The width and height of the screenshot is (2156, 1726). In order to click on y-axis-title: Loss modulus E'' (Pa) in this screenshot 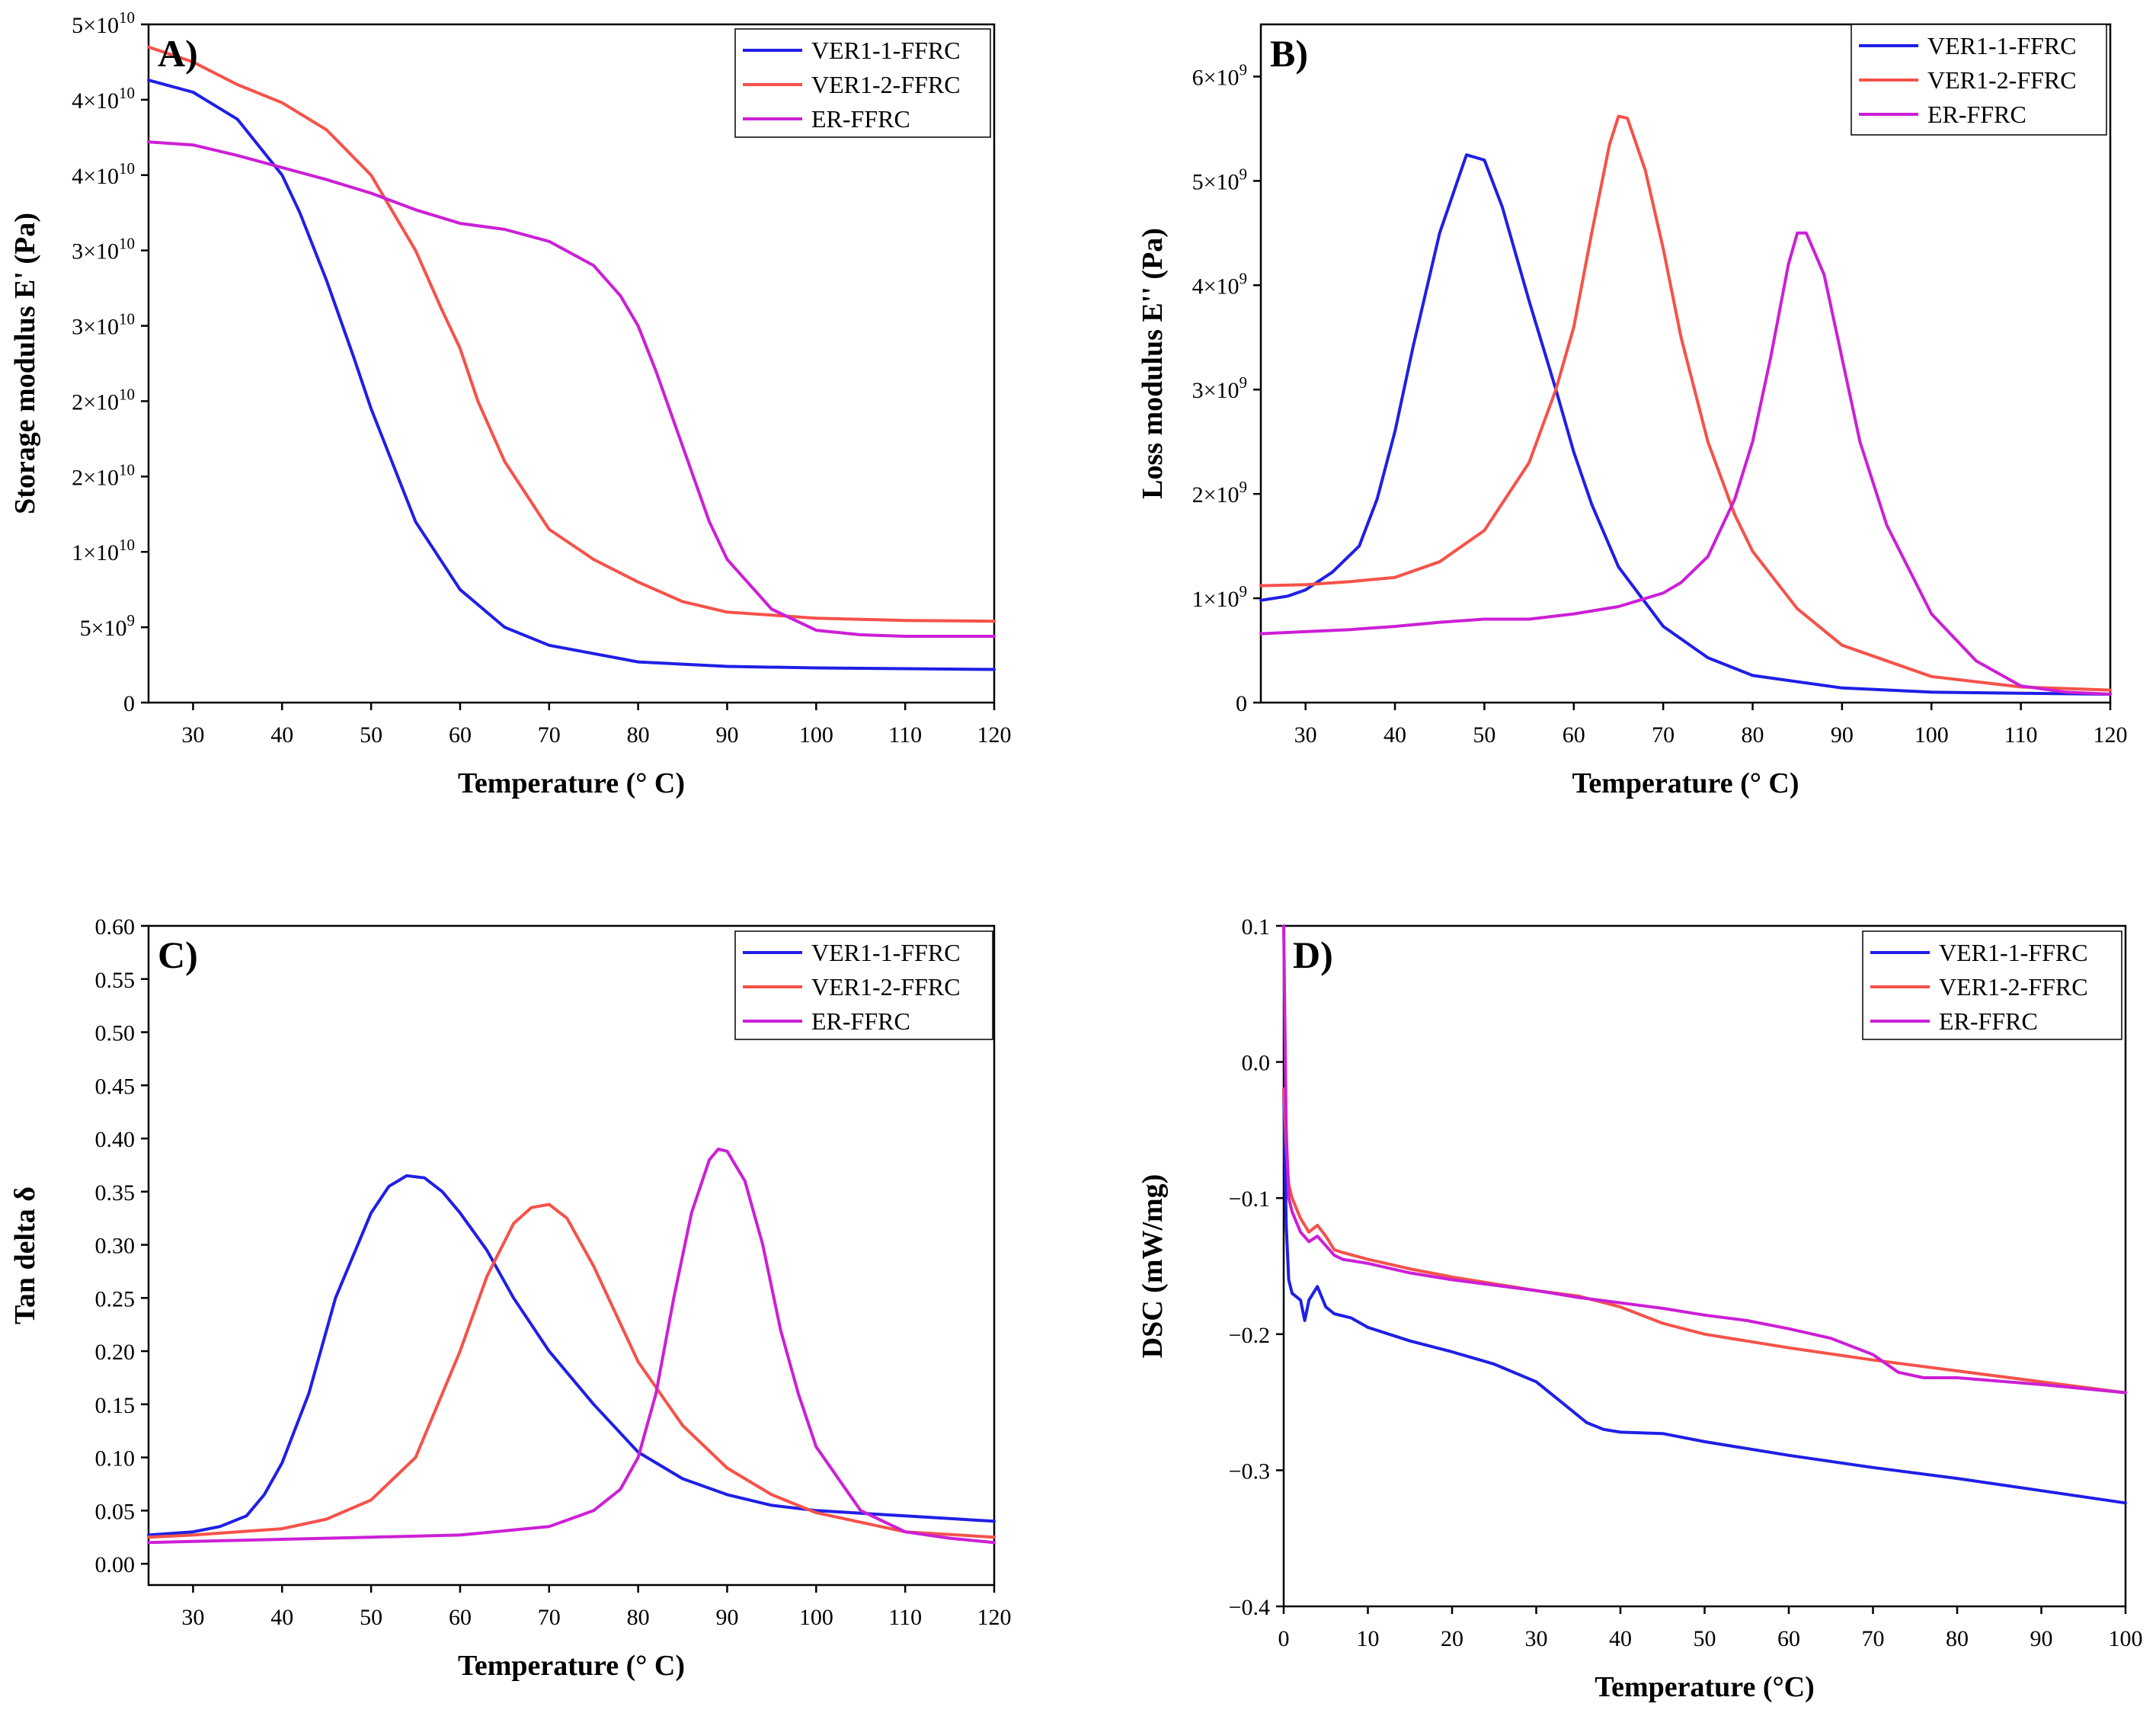, I will do `click(1153, 363)`.